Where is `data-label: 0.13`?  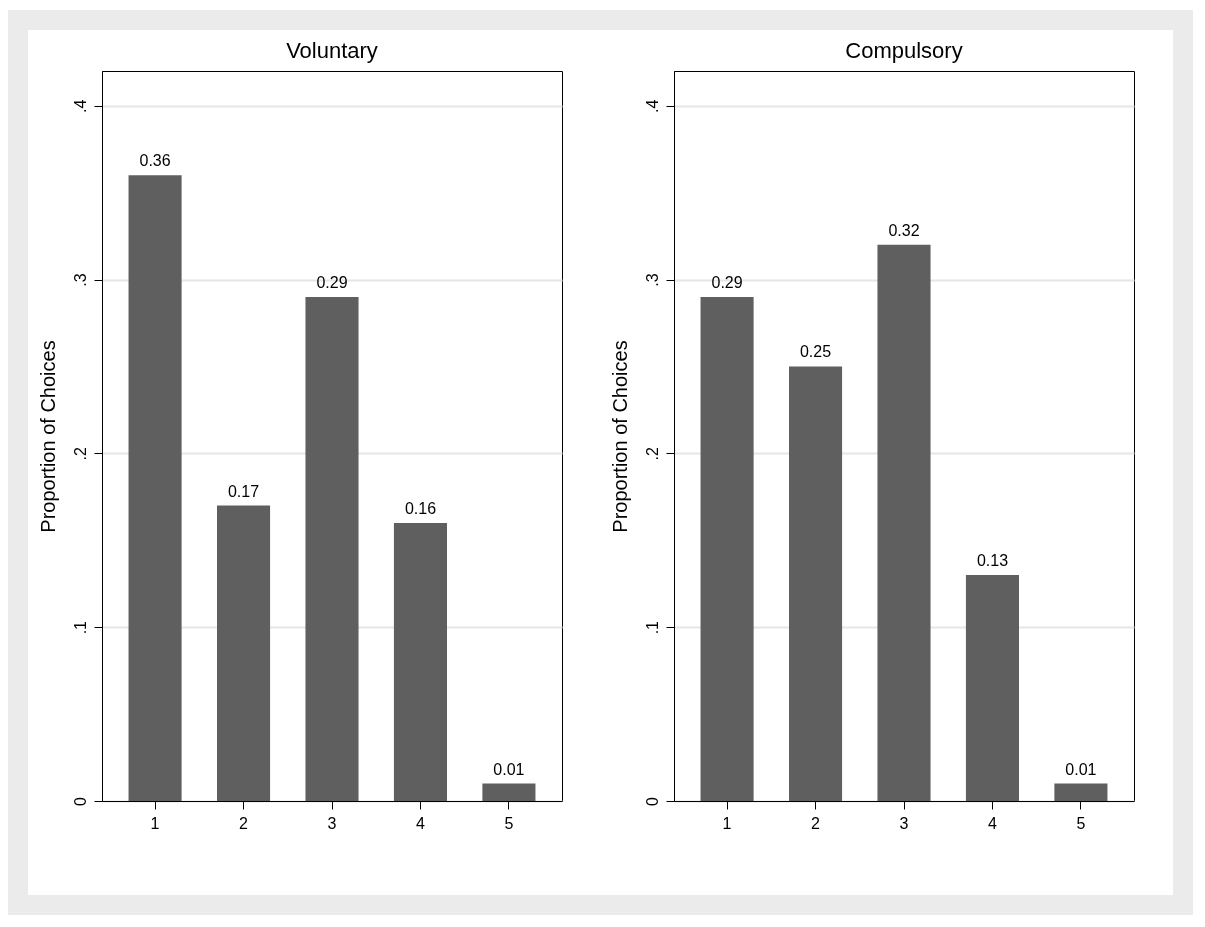
data-label: 0.13 is located at coordinates (992, 561).